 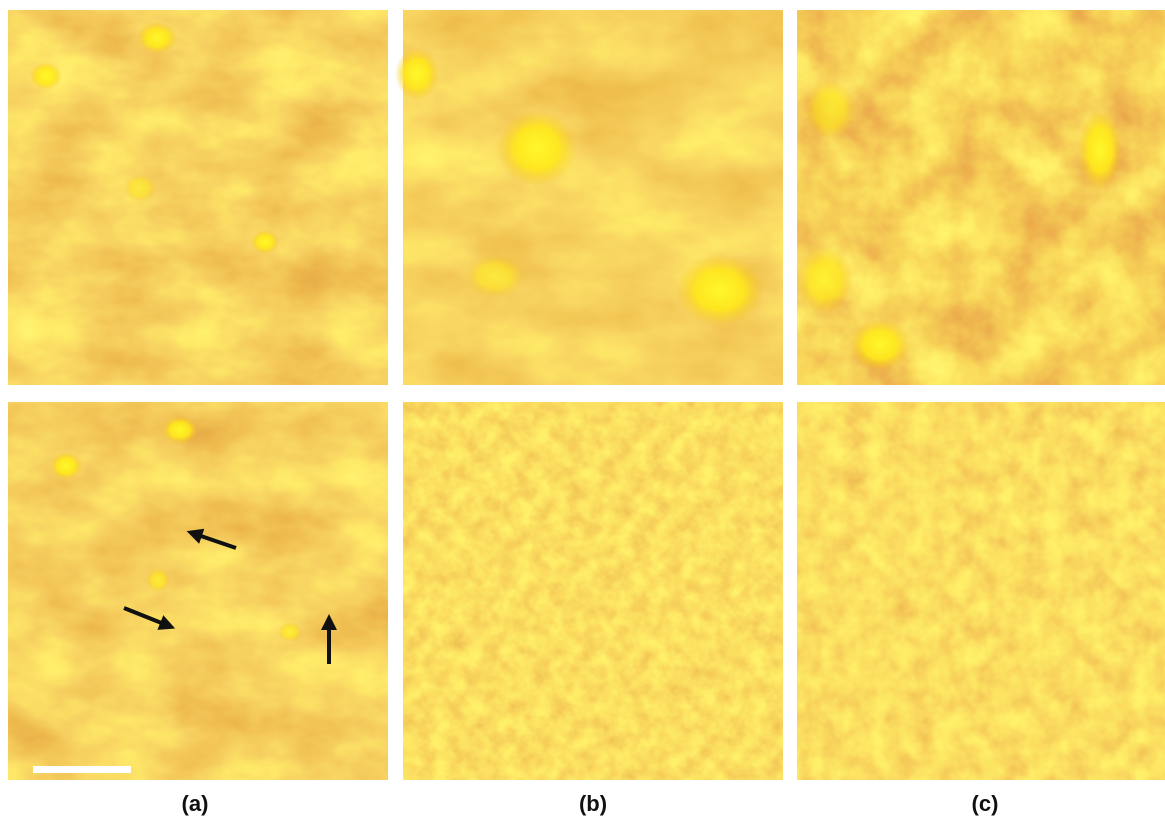 I want to click on arrows, so click(x=230, y=596).